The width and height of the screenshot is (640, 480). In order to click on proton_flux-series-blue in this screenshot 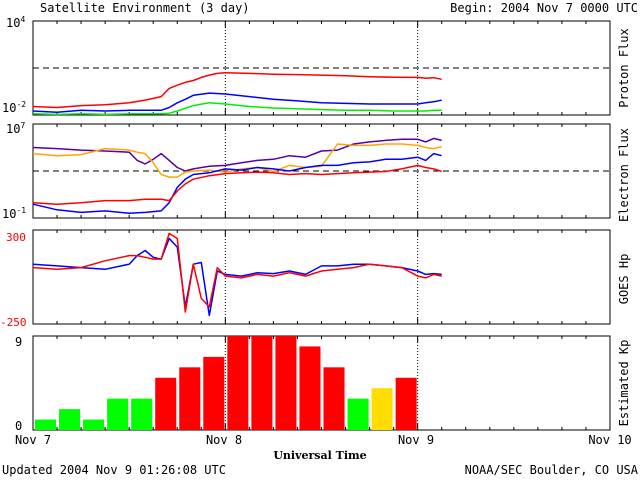, I will do `click(237, 102)`.